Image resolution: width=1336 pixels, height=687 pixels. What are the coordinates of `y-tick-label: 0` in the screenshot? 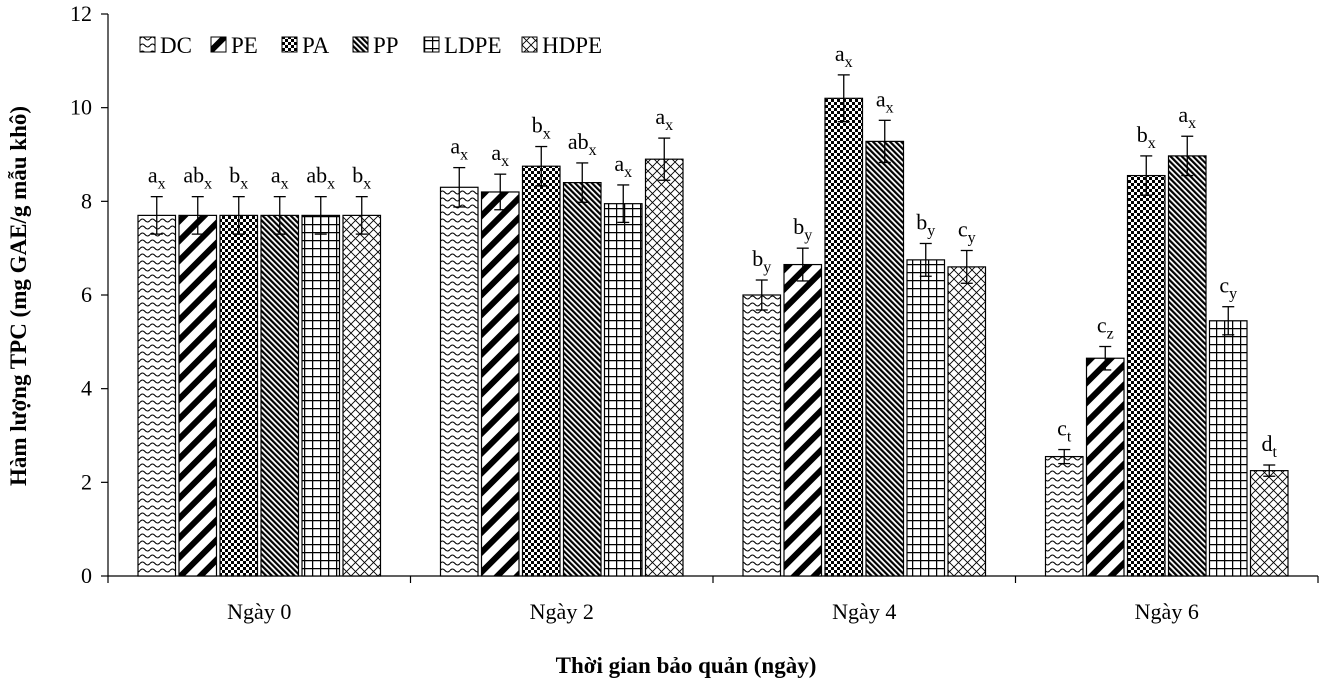 It's located at (86, 575).